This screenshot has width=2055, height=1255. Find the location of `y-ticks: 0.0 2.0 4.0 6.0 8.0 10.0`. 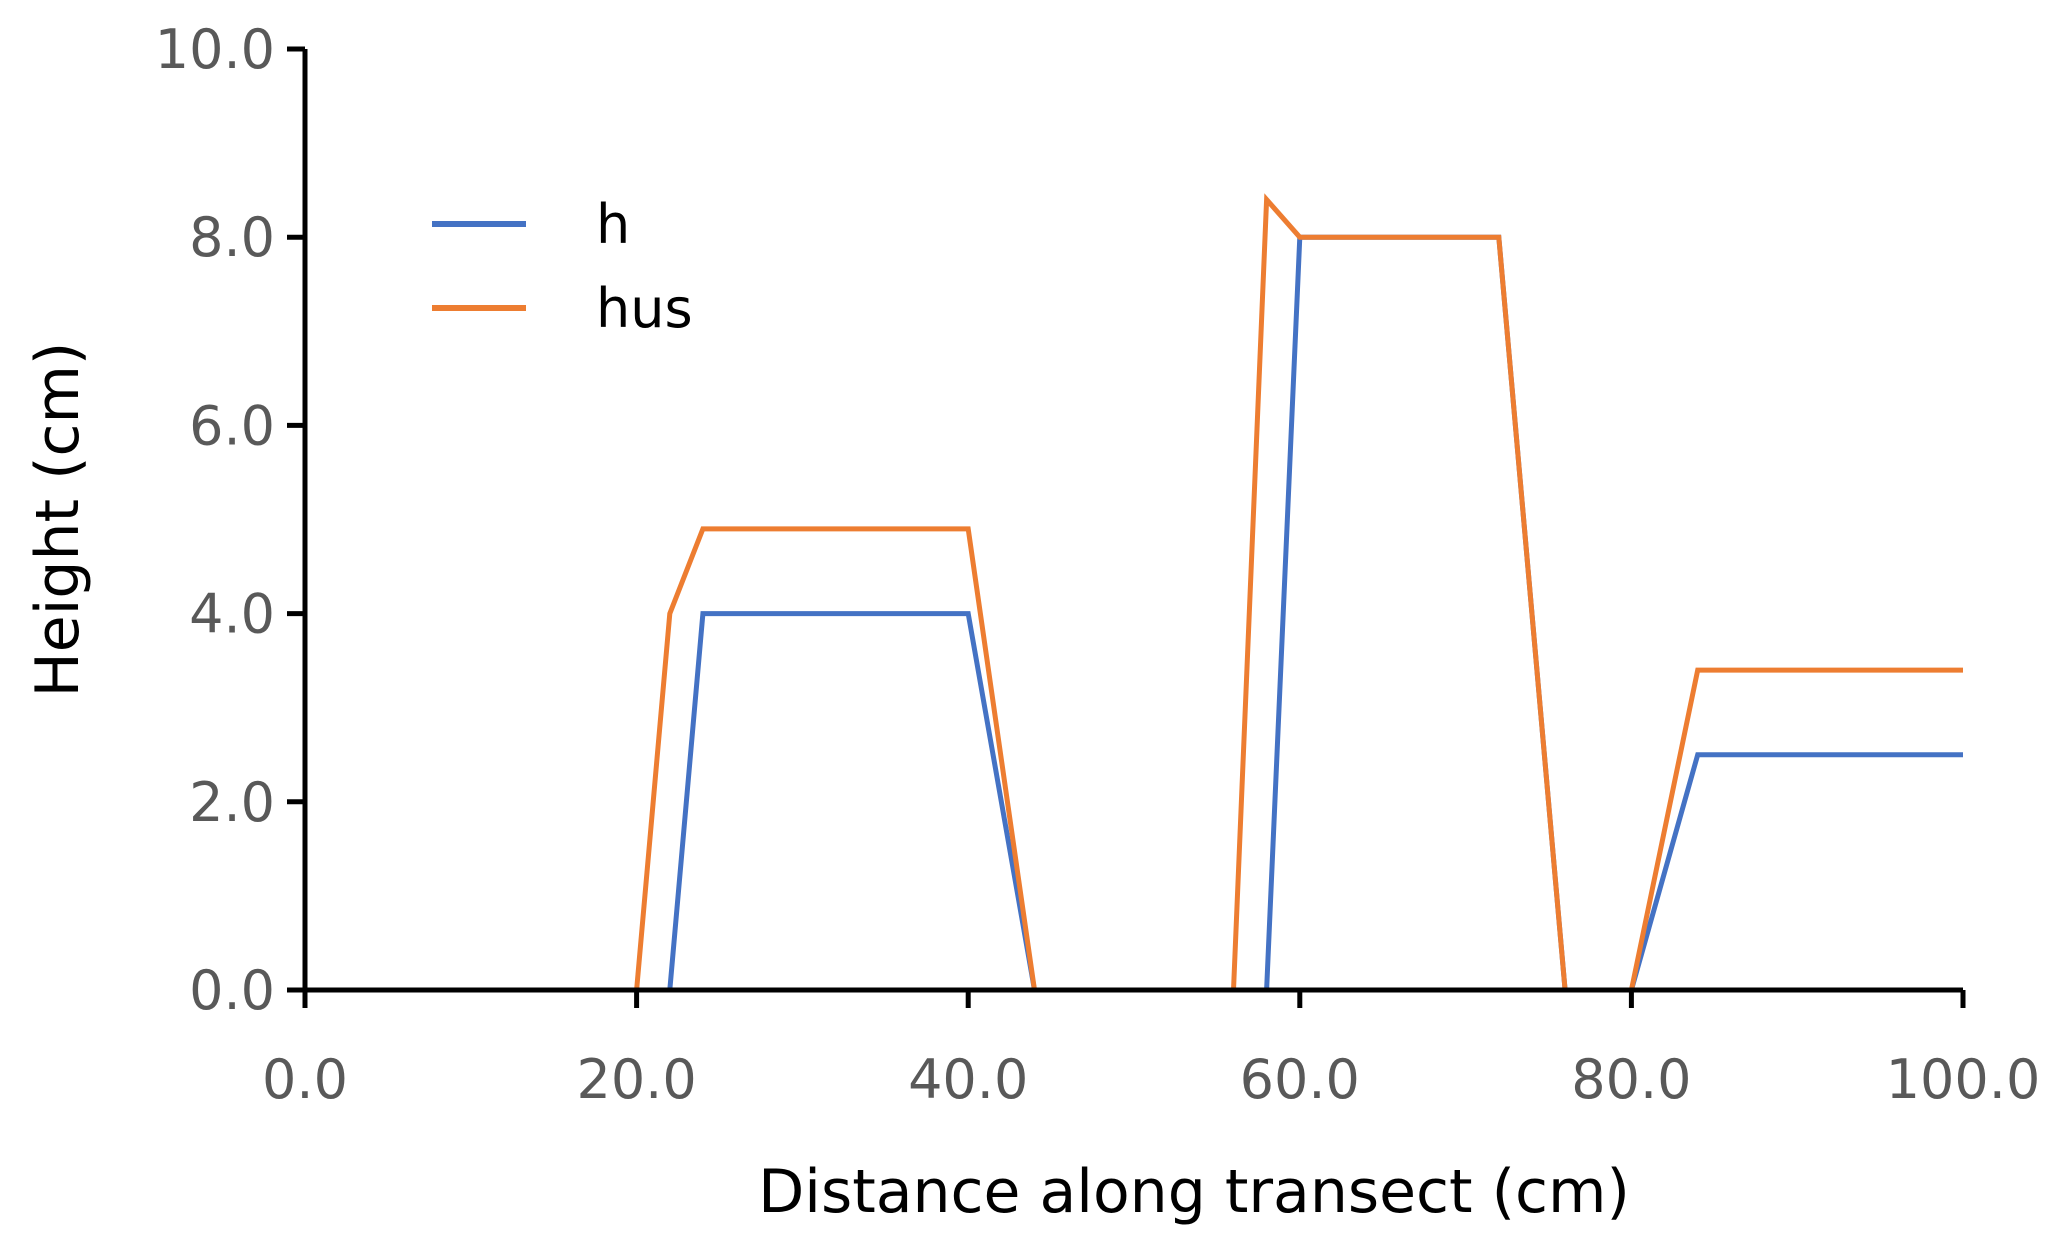

y-ticks: 0.0 2.0 4.0 6.0 8.0 10.0 is located at coordinates (230, 520).